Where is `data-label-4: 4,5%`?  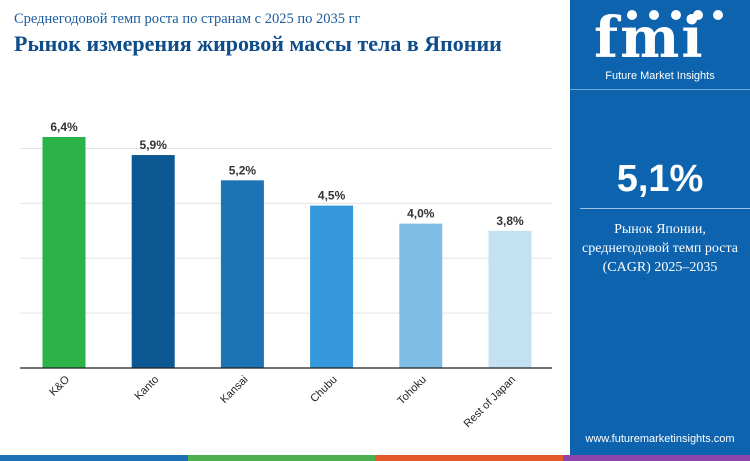 data-label-4: 4,5% is located at coordinates (332, 196).